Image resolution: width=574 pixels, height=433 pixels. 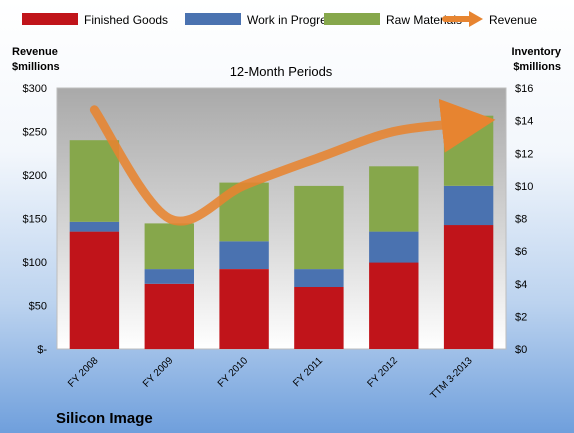 What do you see at coordinates (158, 372) in the screenshot?
I see `x-tick-label: FY 2009` at bounding box center [158, 372].